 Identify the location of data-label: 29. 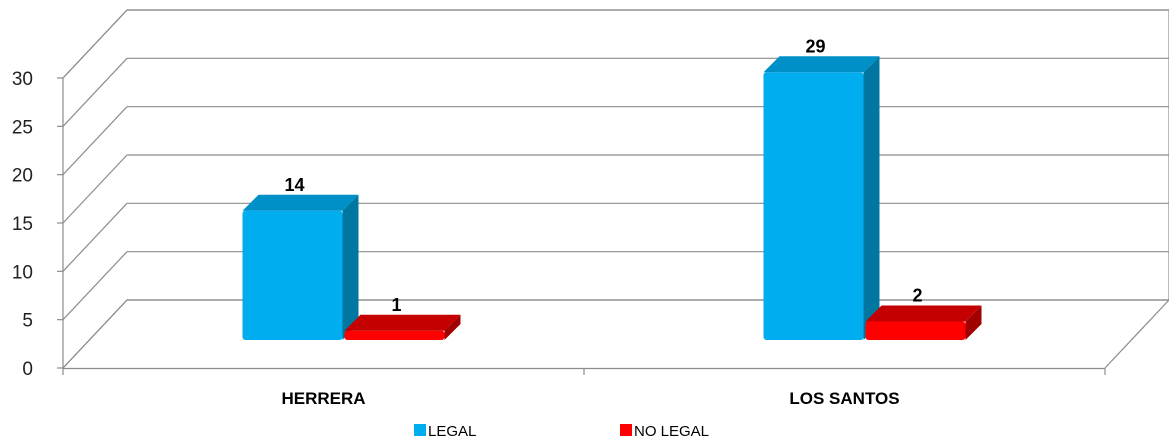
(815, 46).